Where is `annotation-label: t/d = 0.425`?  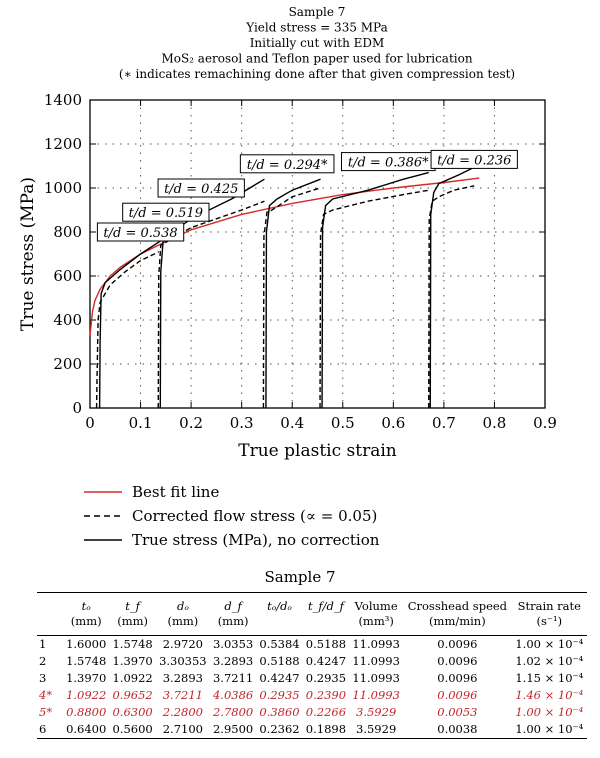 annotation-label: t/d = 0.425 is located at coordinates (201, 188).